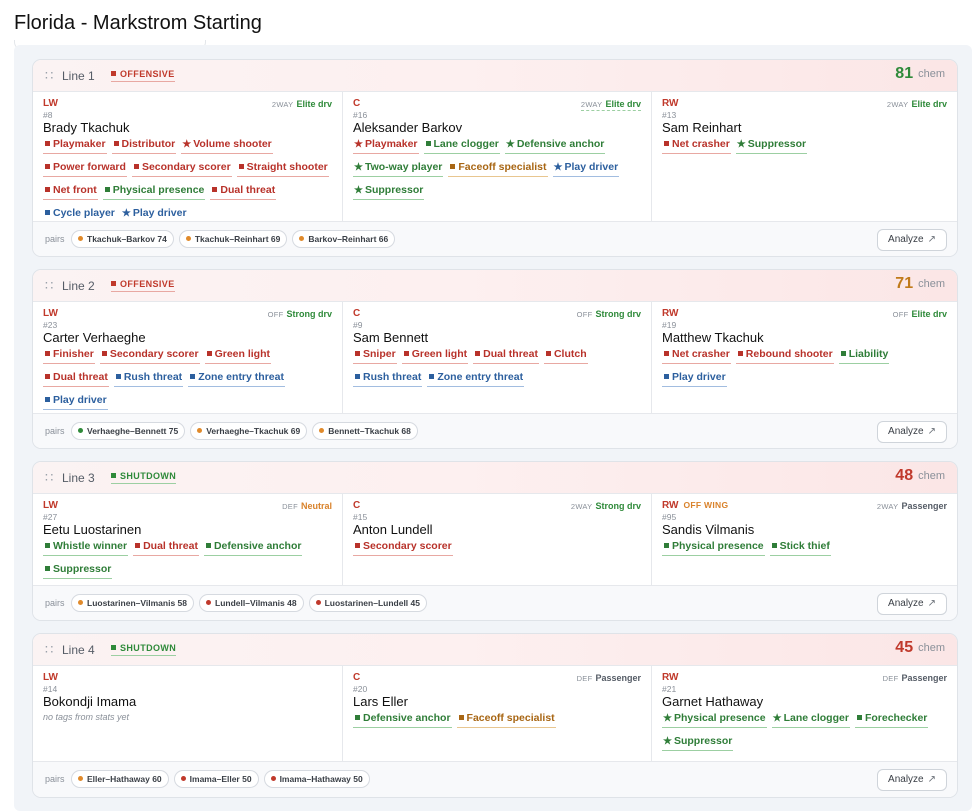 The height and width of the screenshot is (811, 976). I want to click on chem-score: 81 chem, so click(920, 73).